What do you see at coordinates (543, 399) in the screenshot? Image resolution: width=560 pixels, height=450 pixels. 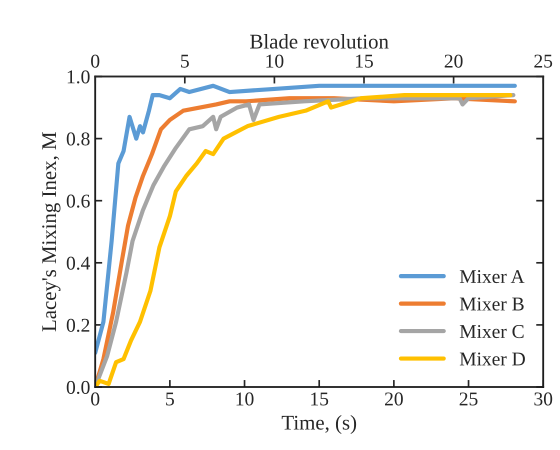 I see `x-tick-label: 30` at bounding box center [543, 399].